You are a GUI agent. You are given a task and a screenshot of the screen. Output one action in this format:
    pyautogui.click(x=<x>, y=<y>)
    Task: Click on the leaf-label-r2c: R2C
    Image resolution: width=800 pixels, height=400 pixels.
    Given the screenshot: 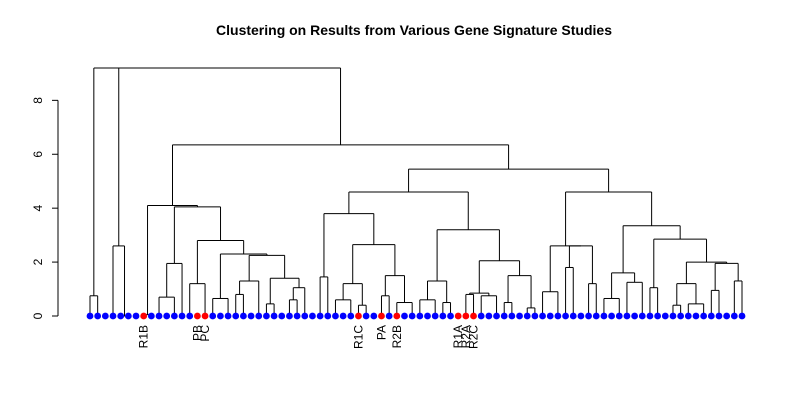 What is the action you would take?
    pyautogui.click(x=474, y=337)
    